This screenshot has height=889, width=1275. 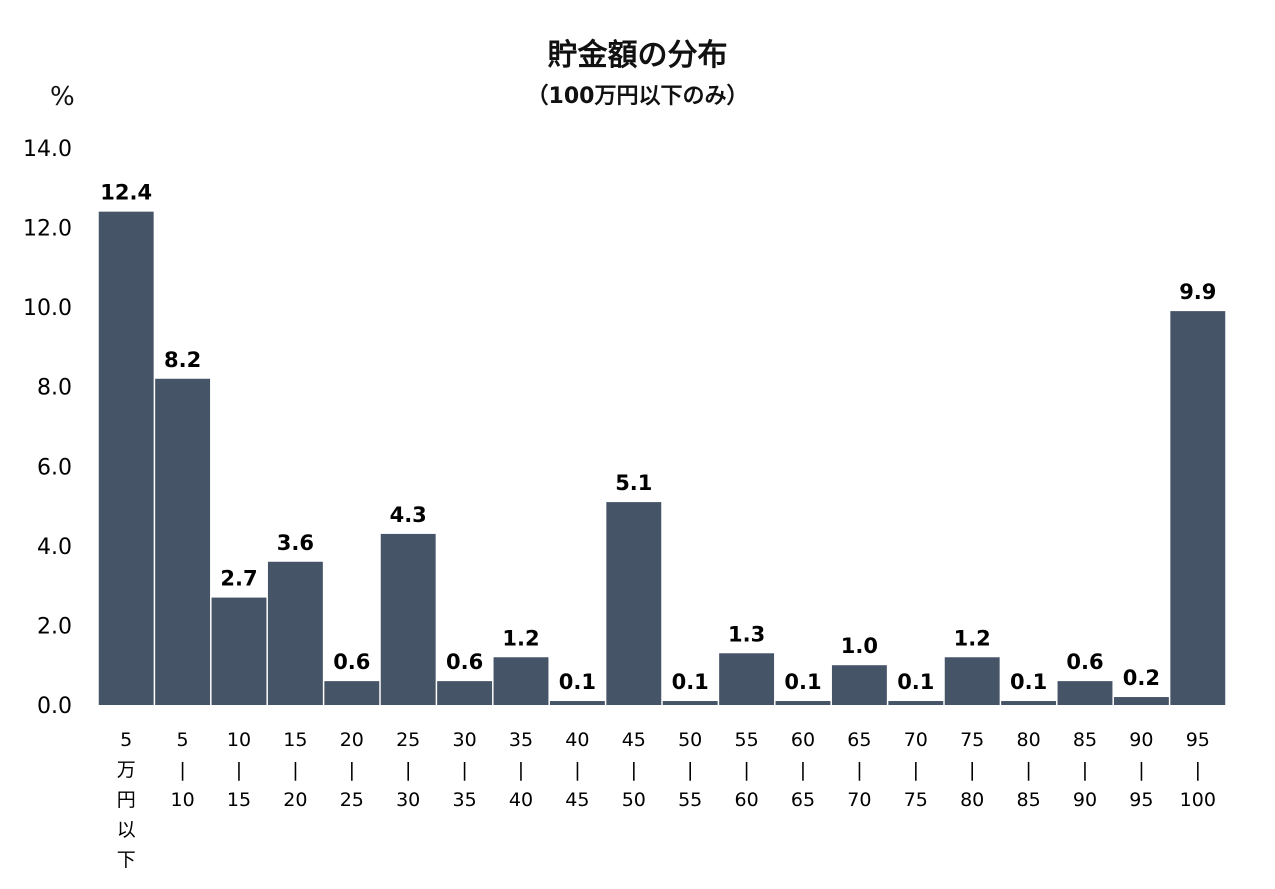 I want to click on bar-value-label: 2.7, so click(x=238, y=579).